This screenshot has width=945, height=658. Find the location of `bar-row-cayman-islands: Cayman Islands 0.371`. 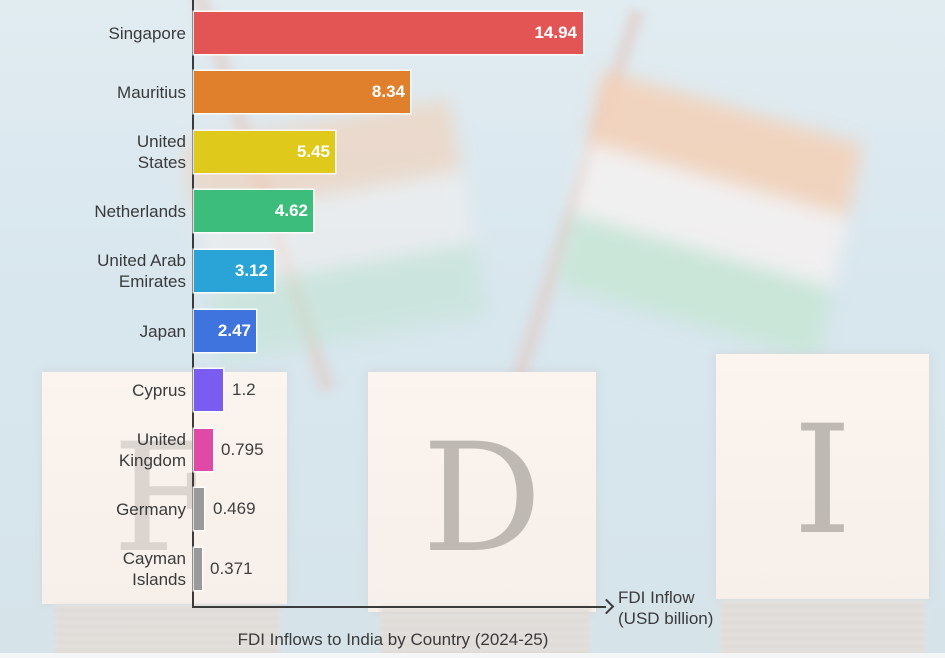

bar-row-cayman-islands: Cayman Islands 0.371 is located at coordinates (472, 569).